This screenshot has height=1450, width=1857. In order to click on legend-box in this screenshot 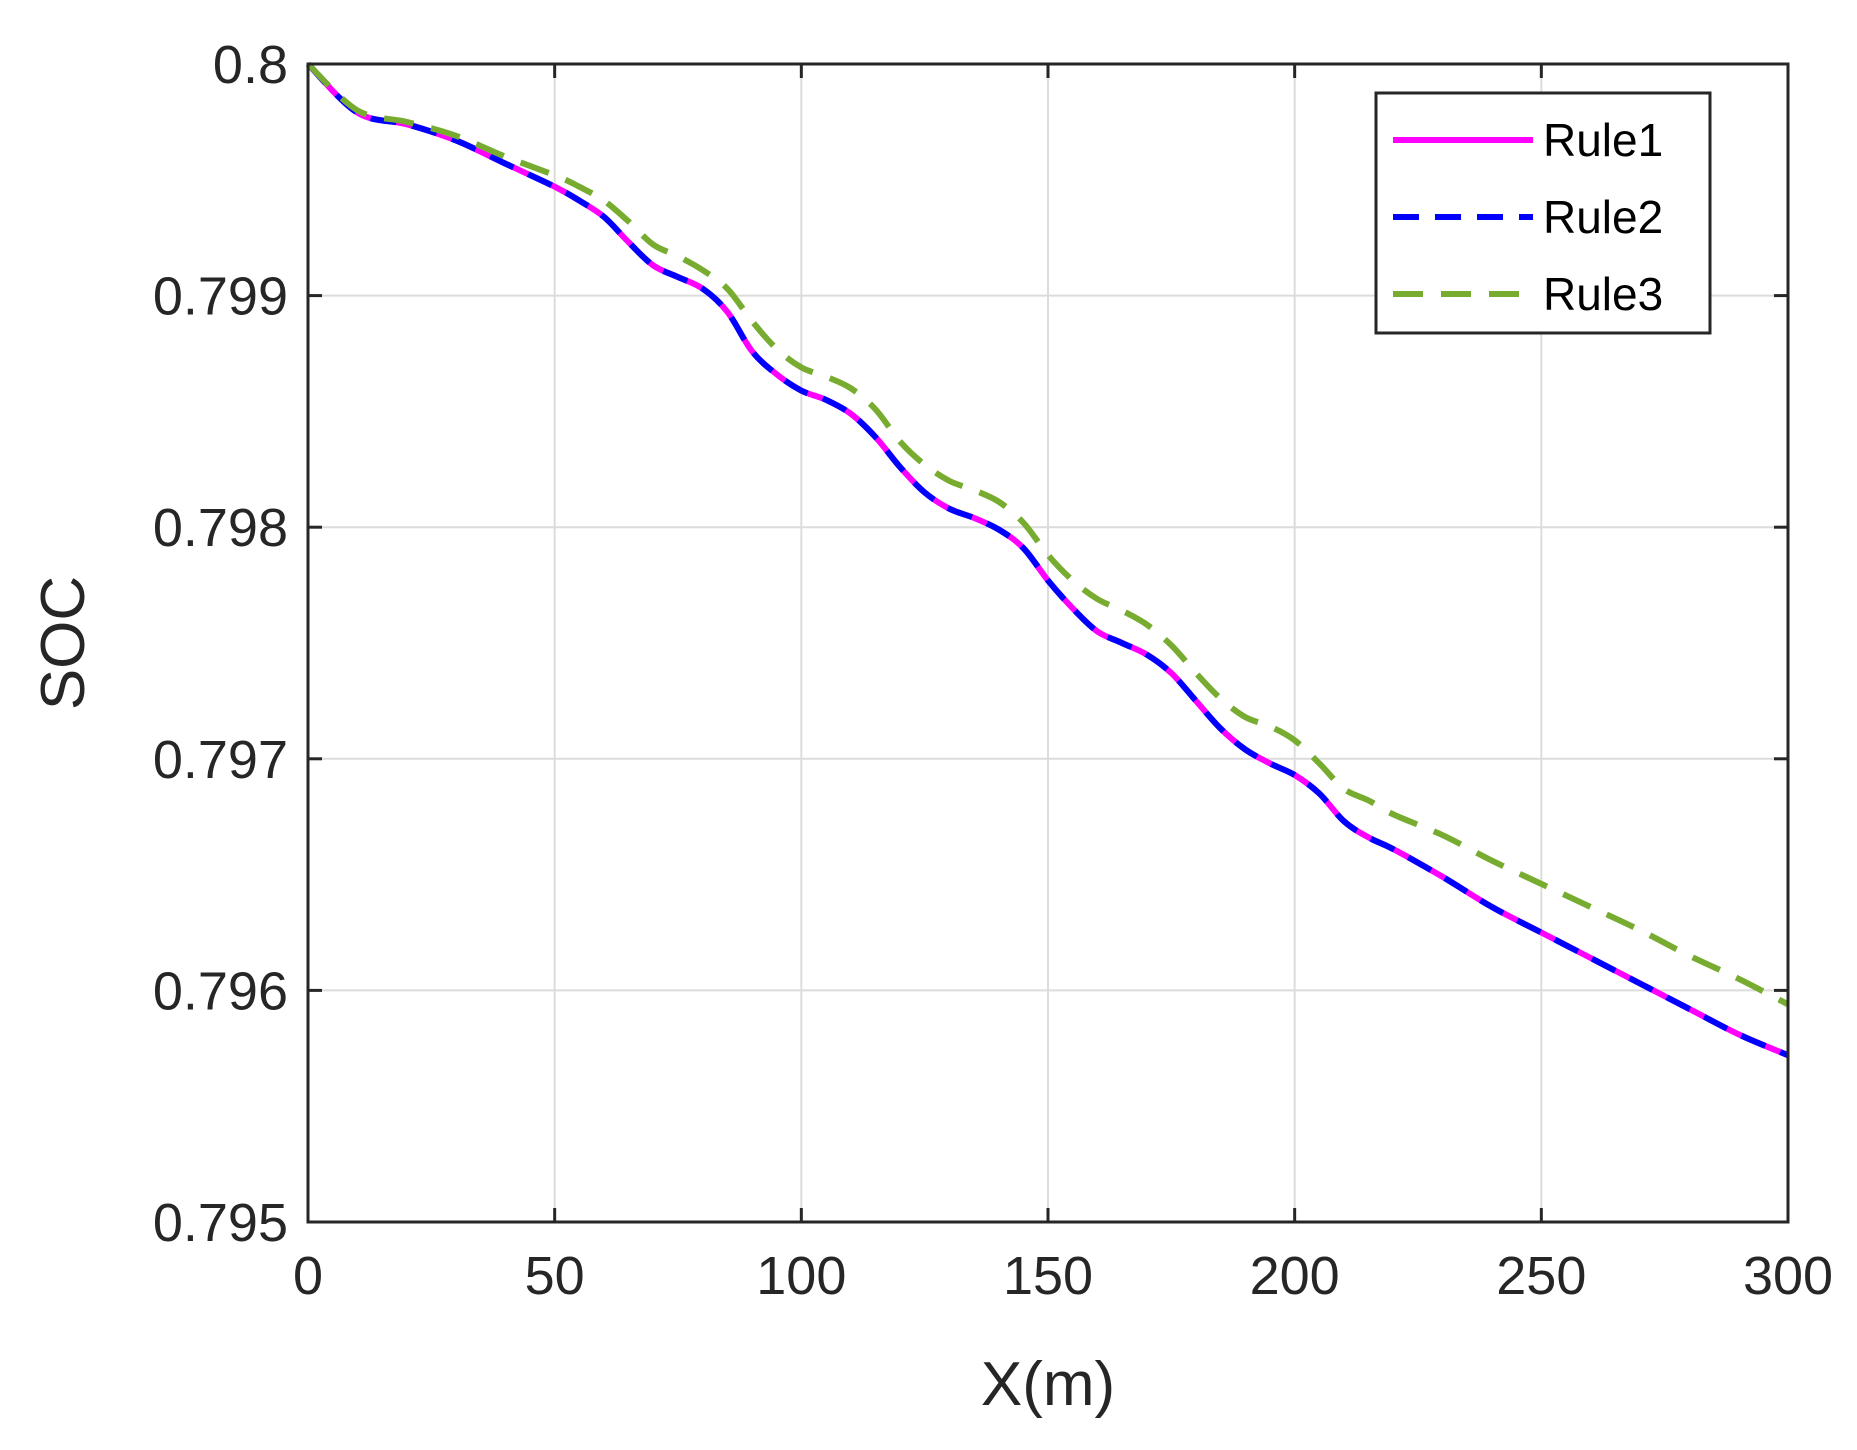, I will do `click(1543, 213)`.